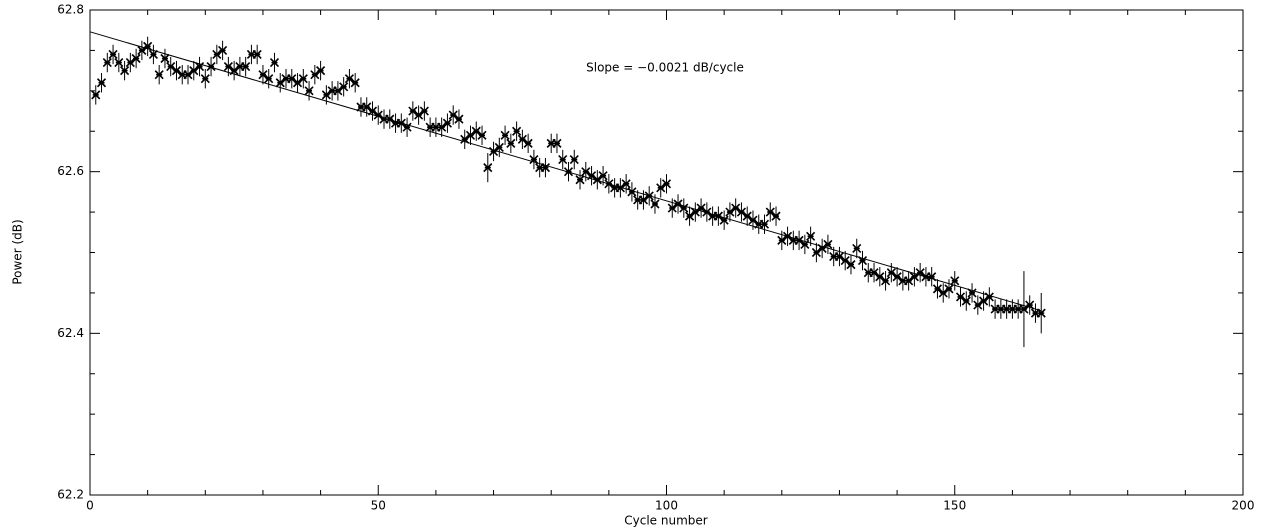  I want to click on x-tick-label: 150, so click(954, 506).